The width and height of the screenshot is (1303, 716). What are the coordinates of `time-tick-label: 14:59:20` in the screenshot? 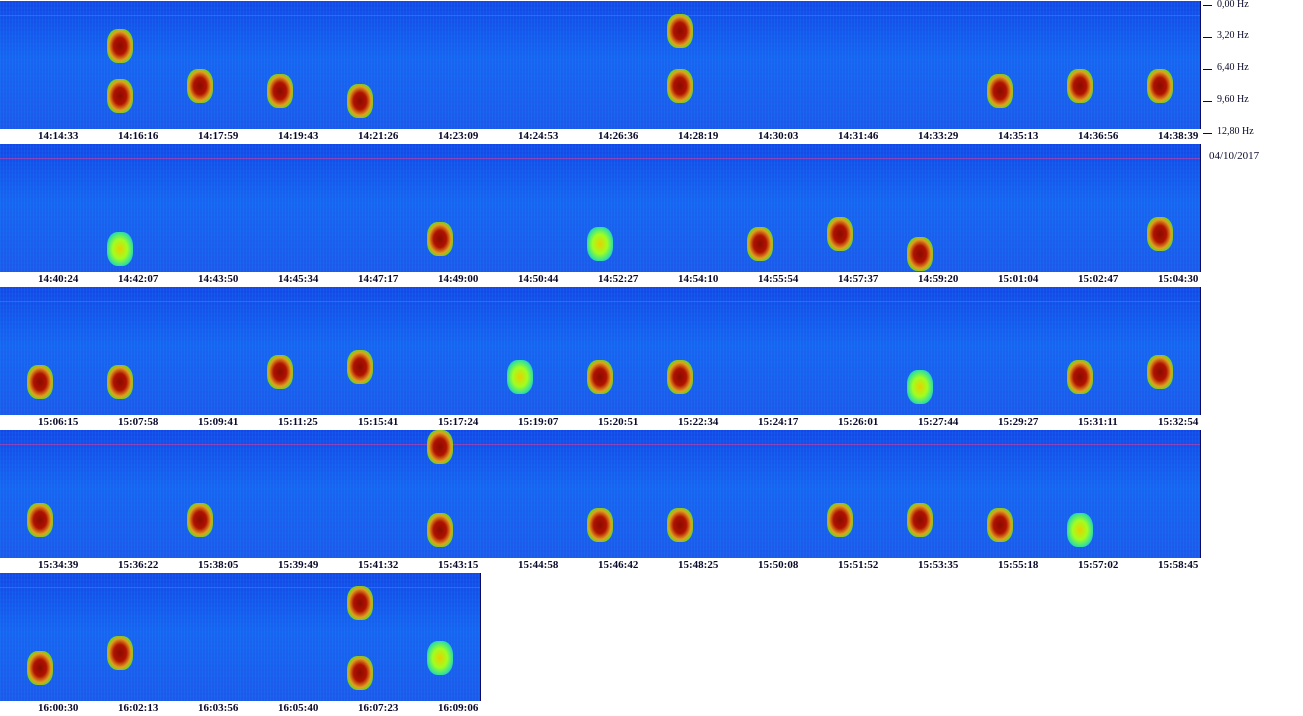 It's located at (938, 279).